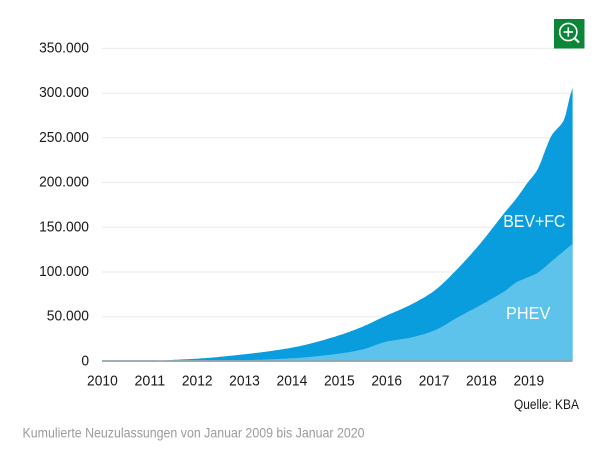 The image size is (610, 455). Describe the element at coordinates (528, 313) in the screenshot. I see `svg-text: PHEV` at that location.